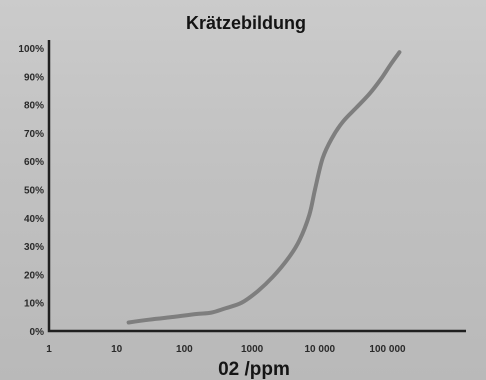  I want to click on y-tick-label: 100%, so click(31, 49).